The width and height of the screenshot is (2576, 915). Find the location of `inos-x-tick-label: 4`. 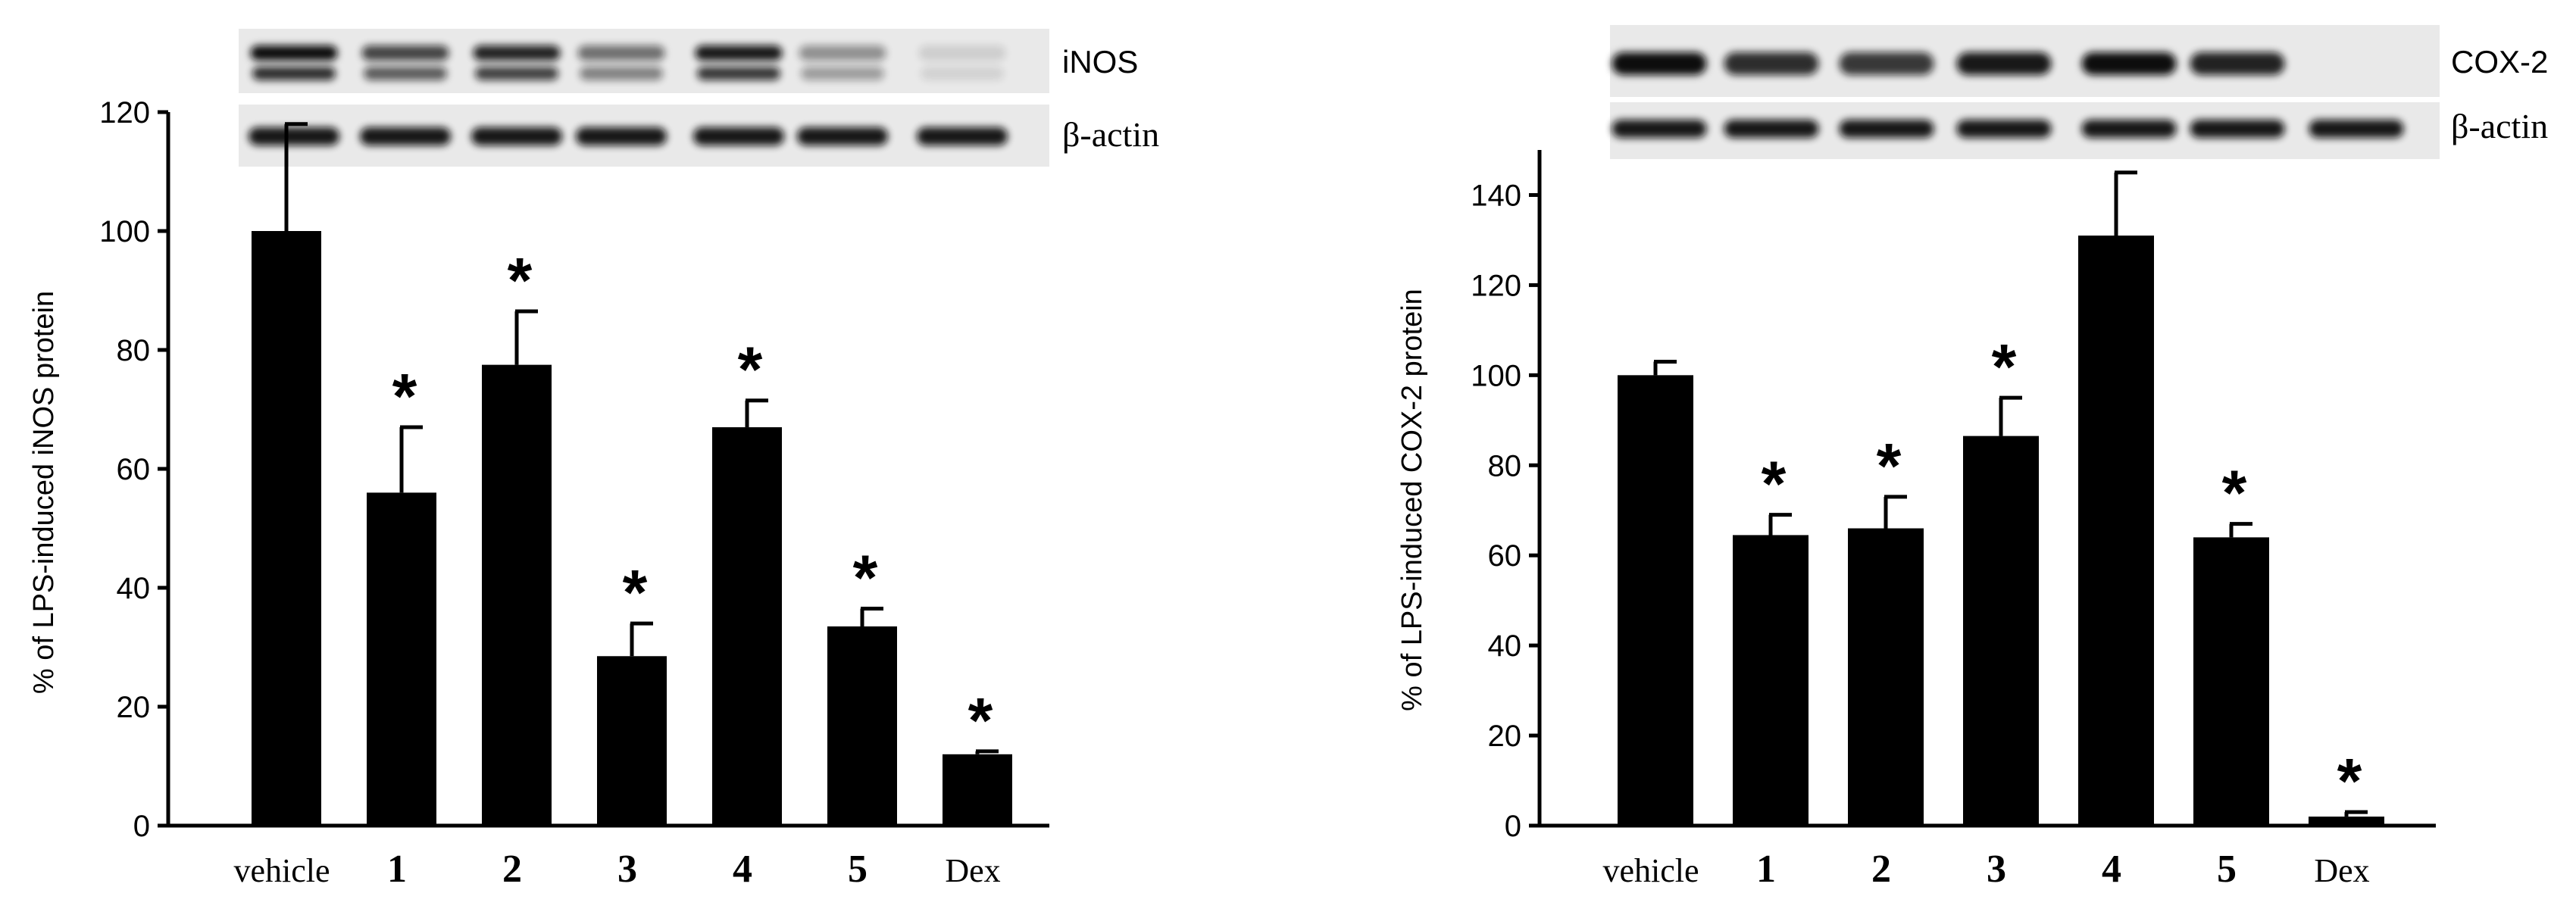

inos-x-tick-label: 4 is located at coordinates (742, 870).